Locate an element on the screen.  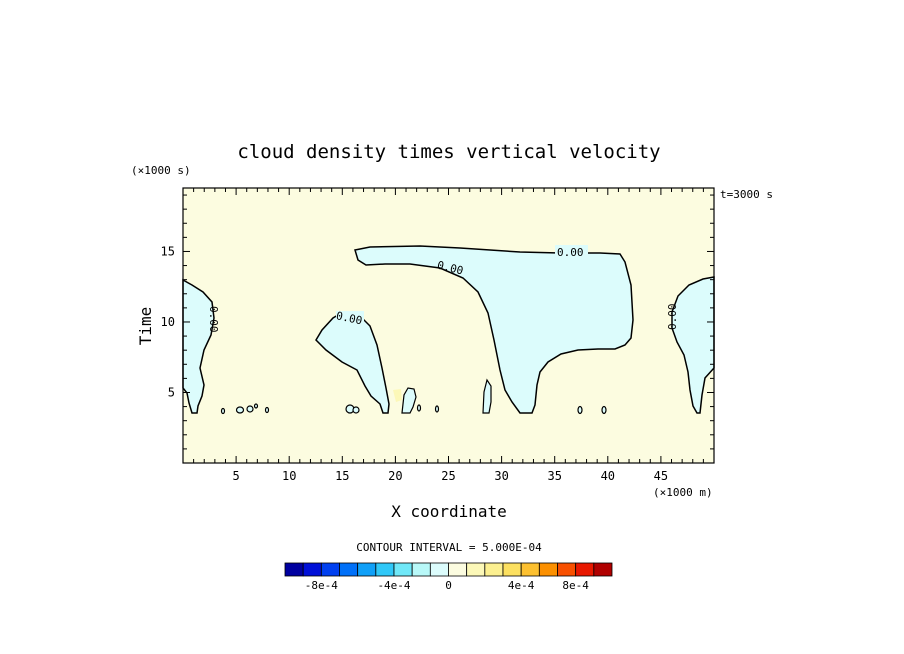
x-tick-label: 15 is located at coordinates (342, 476).